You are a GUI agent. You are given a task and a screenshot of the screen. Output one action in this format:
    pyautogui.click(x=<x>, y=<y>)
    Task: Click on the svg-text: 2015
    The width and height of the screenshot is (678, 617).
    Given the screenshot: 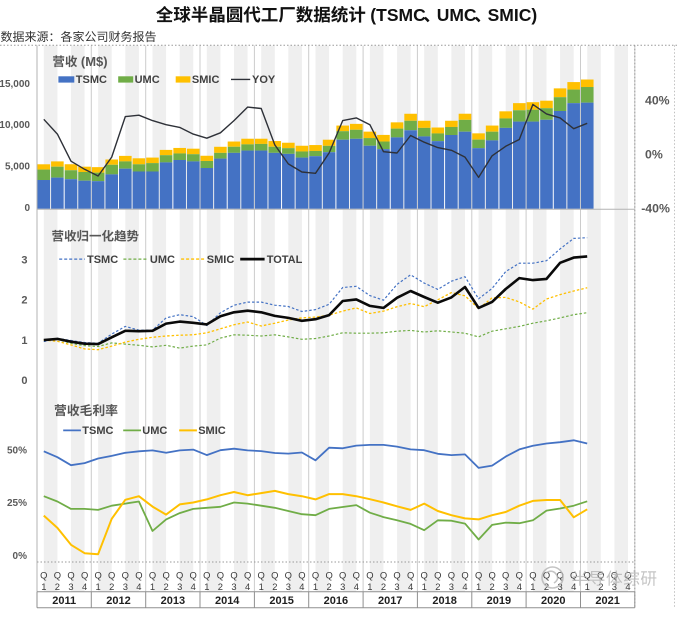 What is the action you would take?
    pyautogui.click(x=281, y=601)
    